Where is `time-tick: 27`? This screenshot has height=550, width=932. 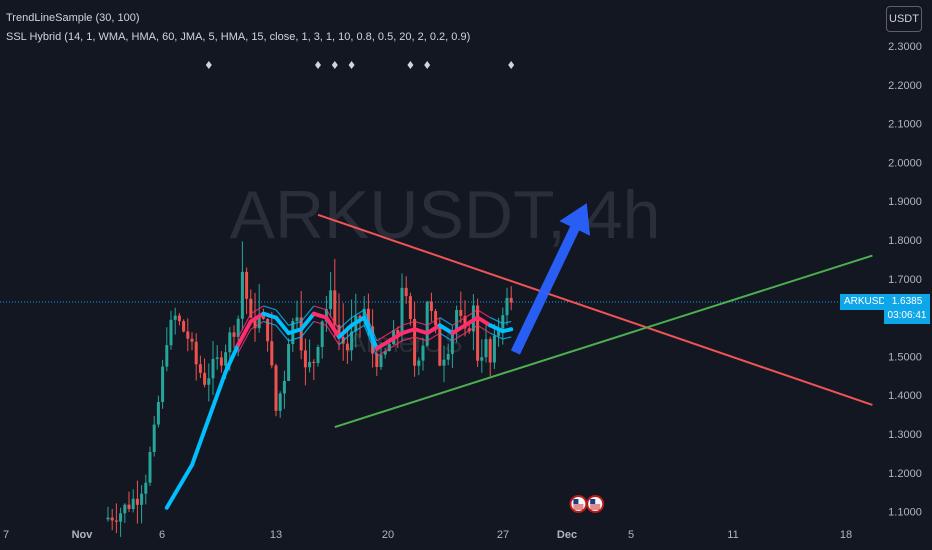
time-tick: 27 is located at coordinates (503, 535).